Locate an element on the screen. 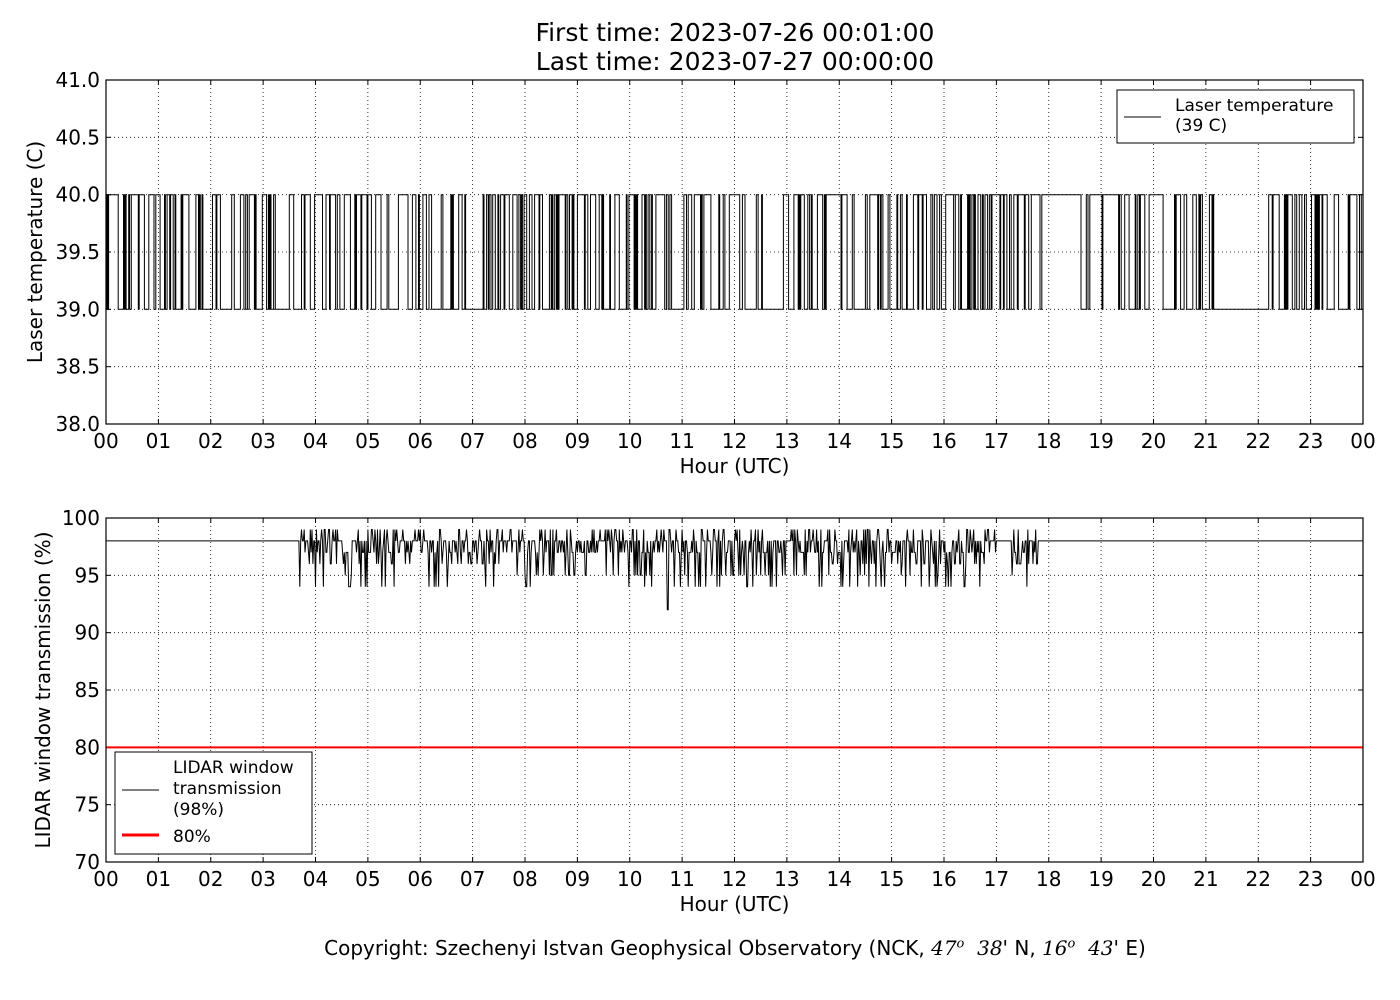 The width and height of the screenshot is (1400, 1000). y-tick-label: 38.5 is located at coordinates (77, 367).